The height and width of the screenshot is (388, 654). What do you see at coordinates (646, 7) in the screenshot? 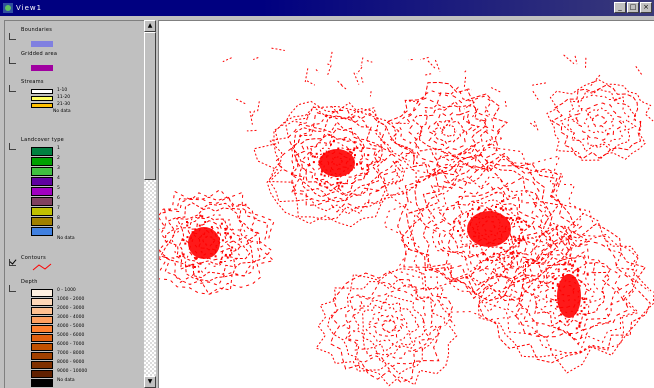
I see `close-button: ×` at bounding box center [646, 7].